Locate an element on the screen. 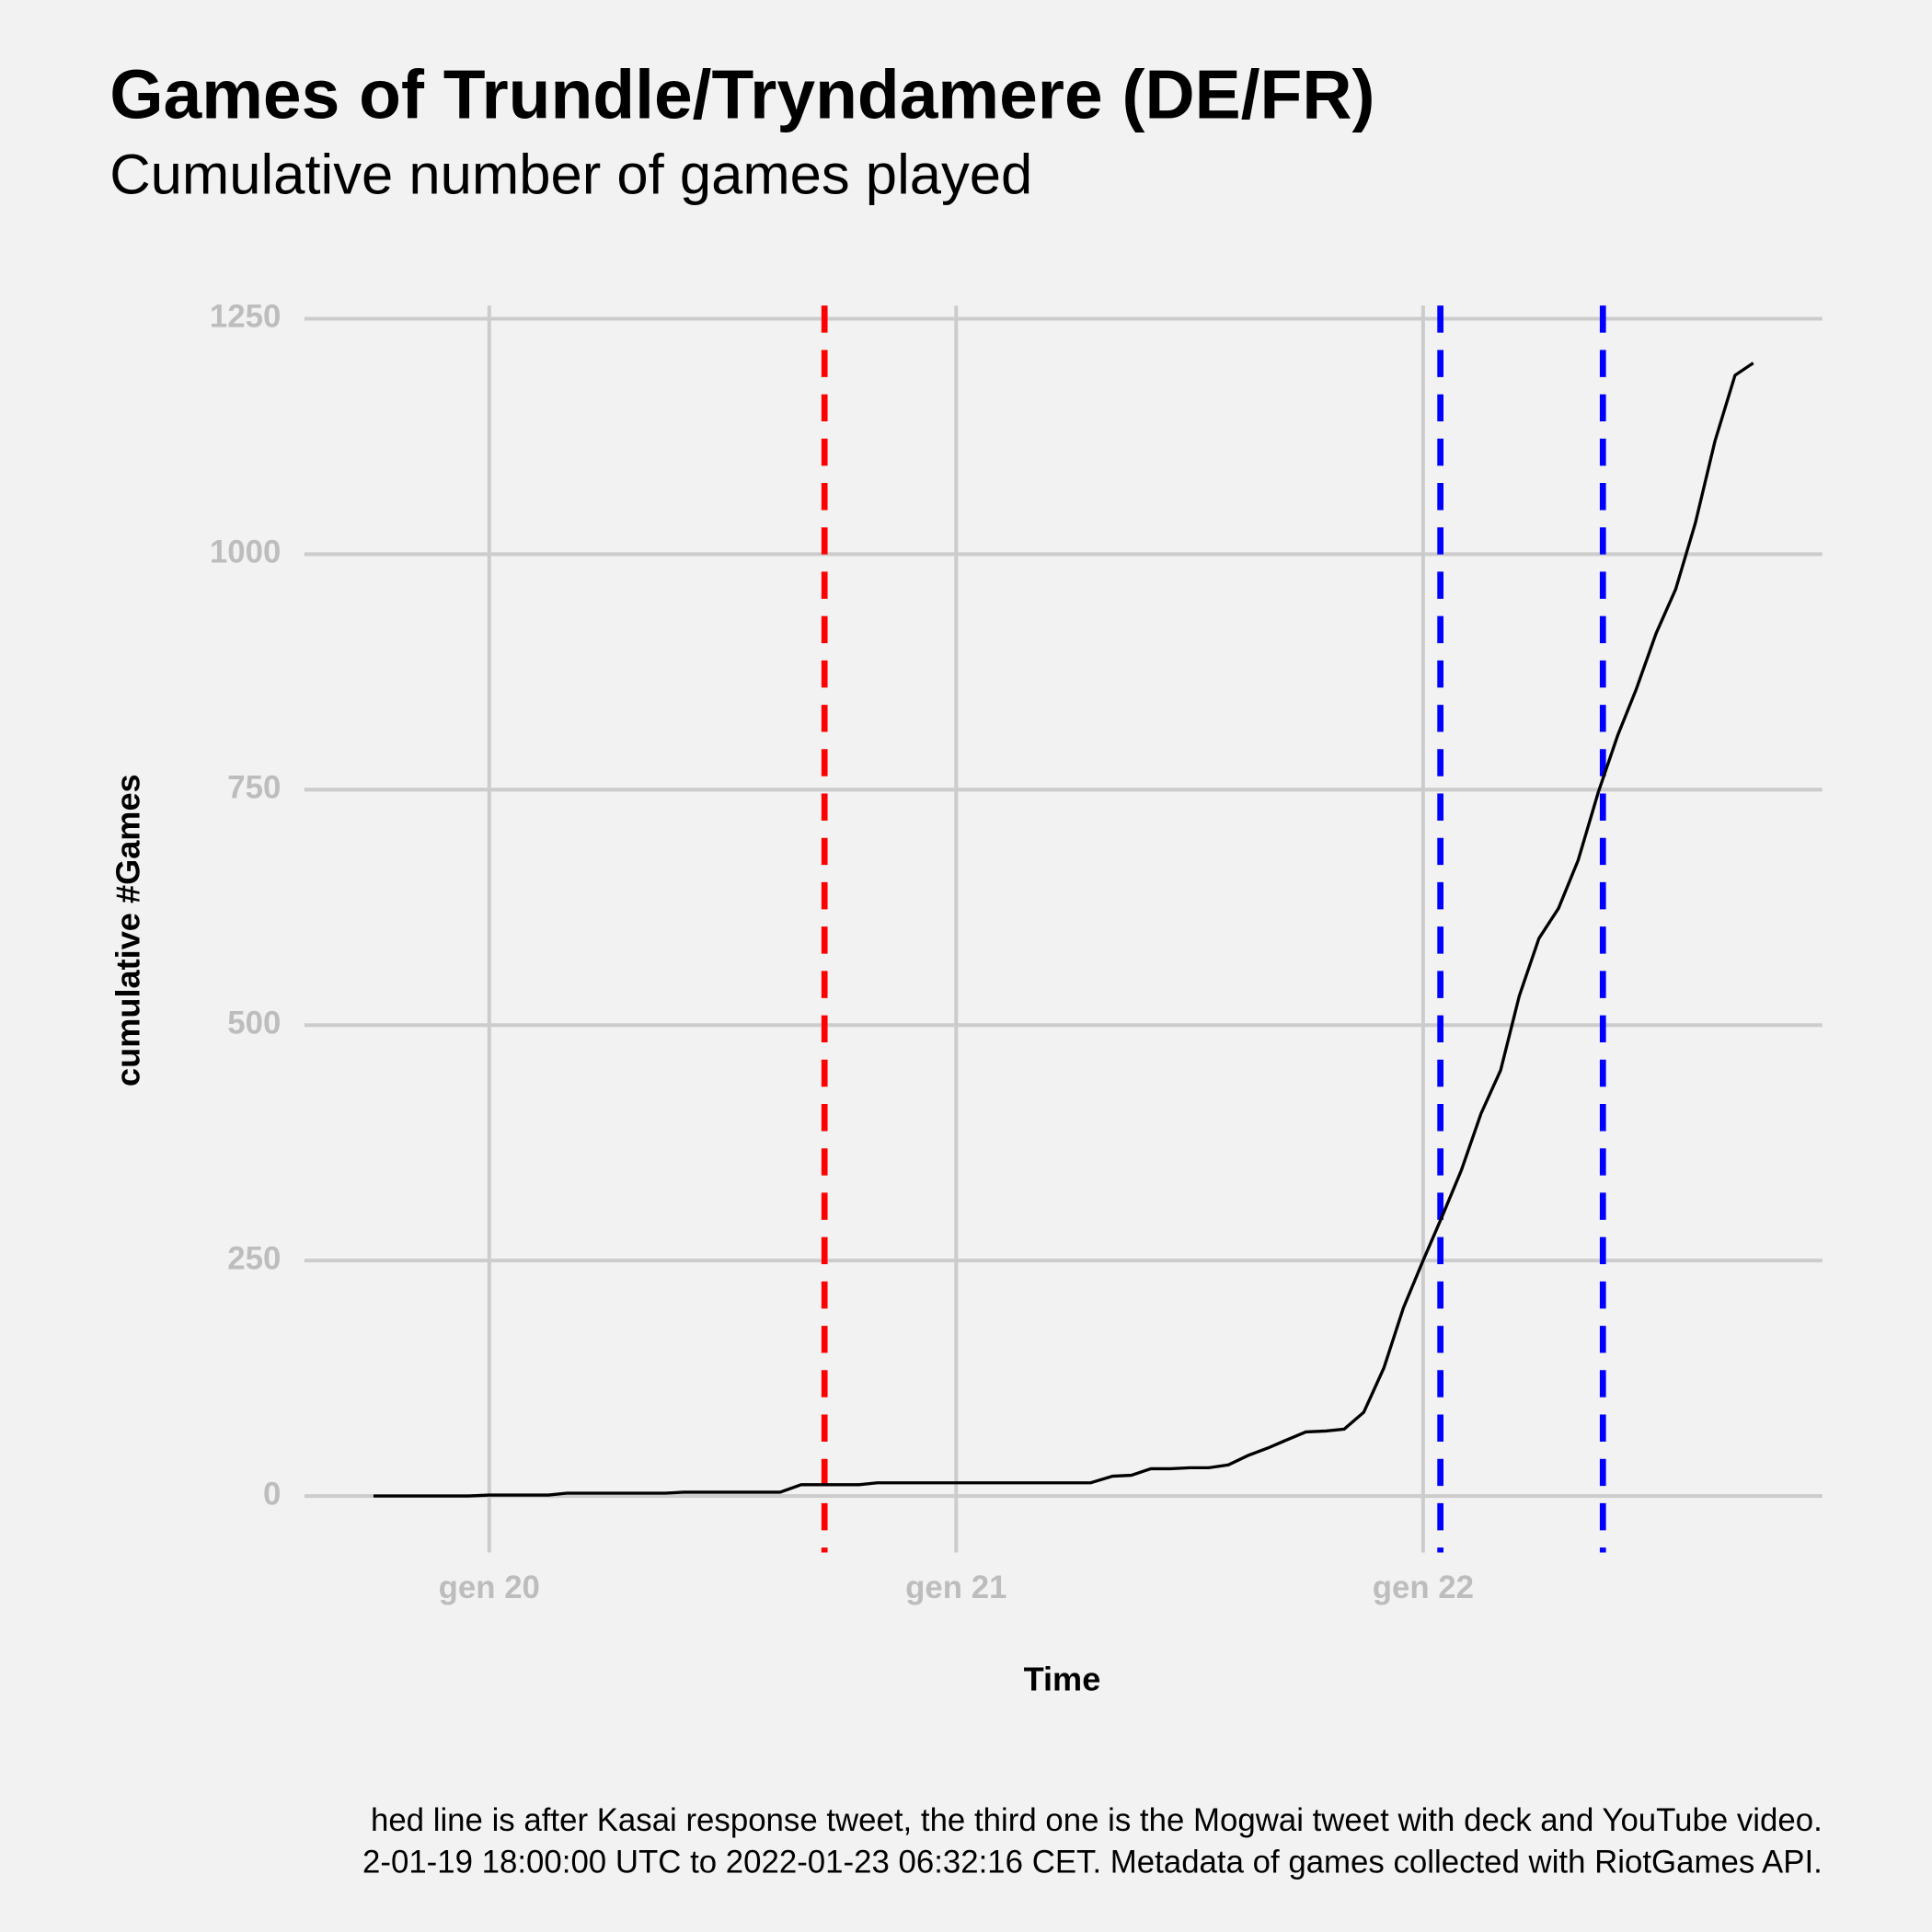  y-tick-label: 0 is located at coordinates (272, 1494).